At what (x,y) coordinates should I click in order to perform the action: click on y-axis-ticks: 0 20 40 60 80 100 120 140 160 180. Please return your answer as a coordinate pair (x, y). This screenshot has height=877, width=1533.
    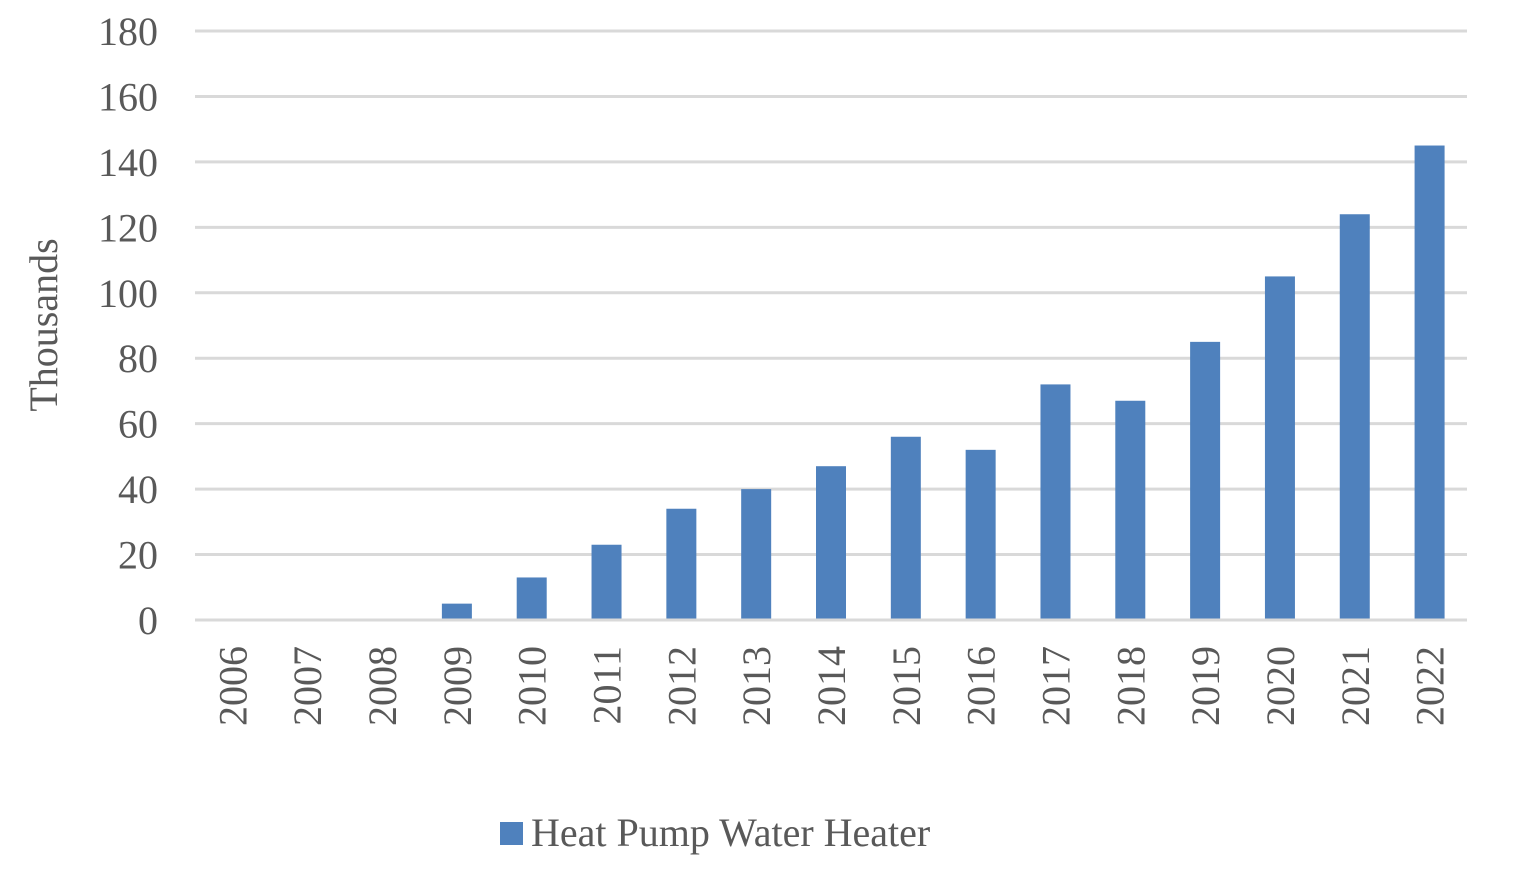
    Looking at the image, I should click on (128, 326).